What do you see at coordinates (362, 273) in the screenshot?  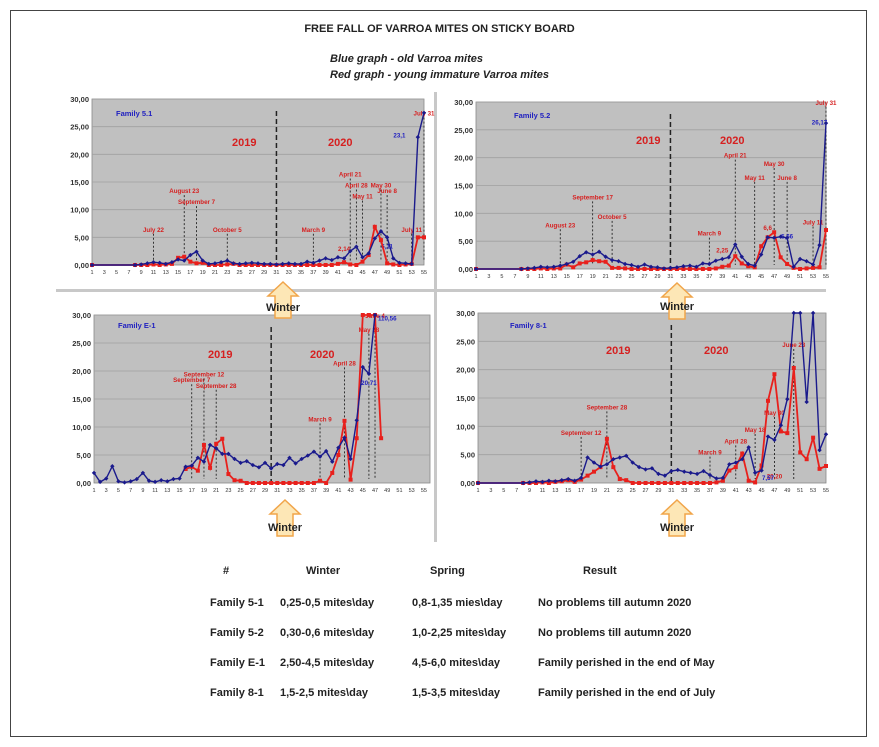 I see `x-tick-label: 45` at bounding box center [362, 273].